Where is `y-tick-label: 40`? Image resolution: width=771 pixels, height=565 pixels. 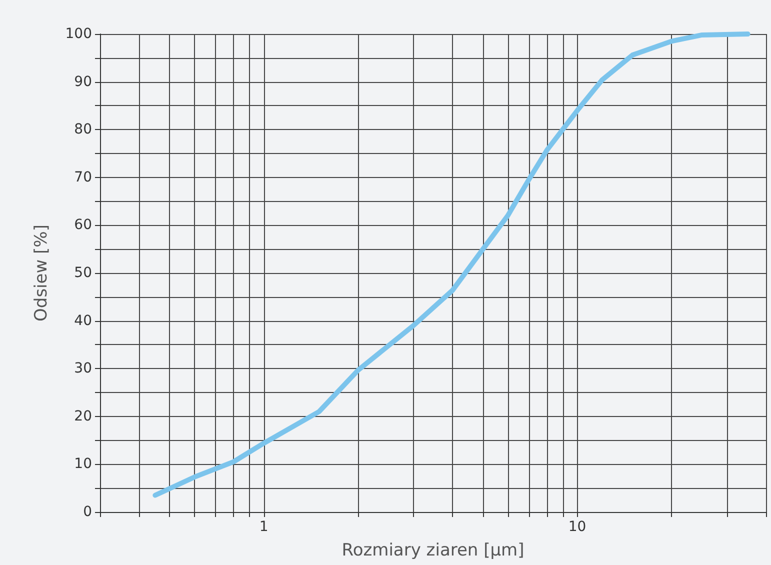 y-tick-label: 40 is located at coordinates (83, 320).